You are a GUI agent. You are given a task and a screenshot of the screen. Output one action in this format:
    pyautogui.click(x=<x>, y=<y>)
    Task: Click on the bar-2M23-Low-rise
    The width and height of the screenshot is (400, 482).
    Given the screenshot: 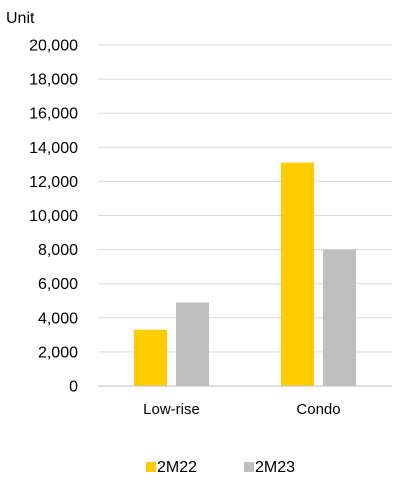 What is the action you would take?
    pyautogui.click(x=192, y=344)
    